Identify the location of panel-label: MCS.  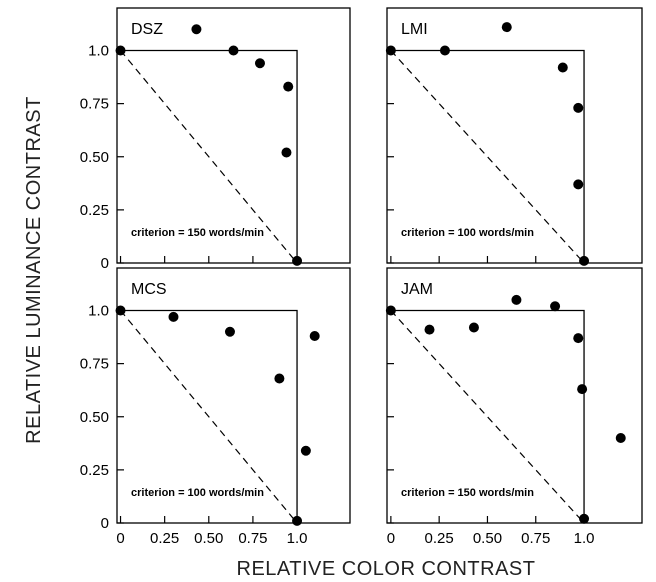
(149, 289).